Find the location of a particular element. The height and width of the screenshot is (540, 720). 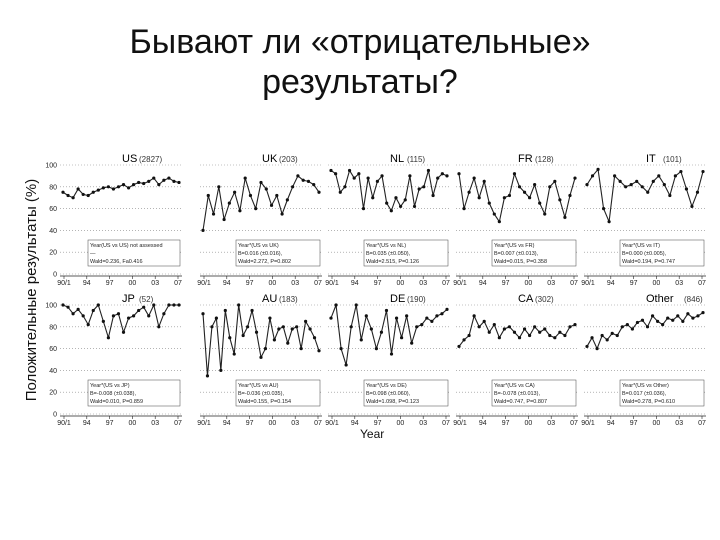

panel-title-au: AU is located at coordinates (269, 299).